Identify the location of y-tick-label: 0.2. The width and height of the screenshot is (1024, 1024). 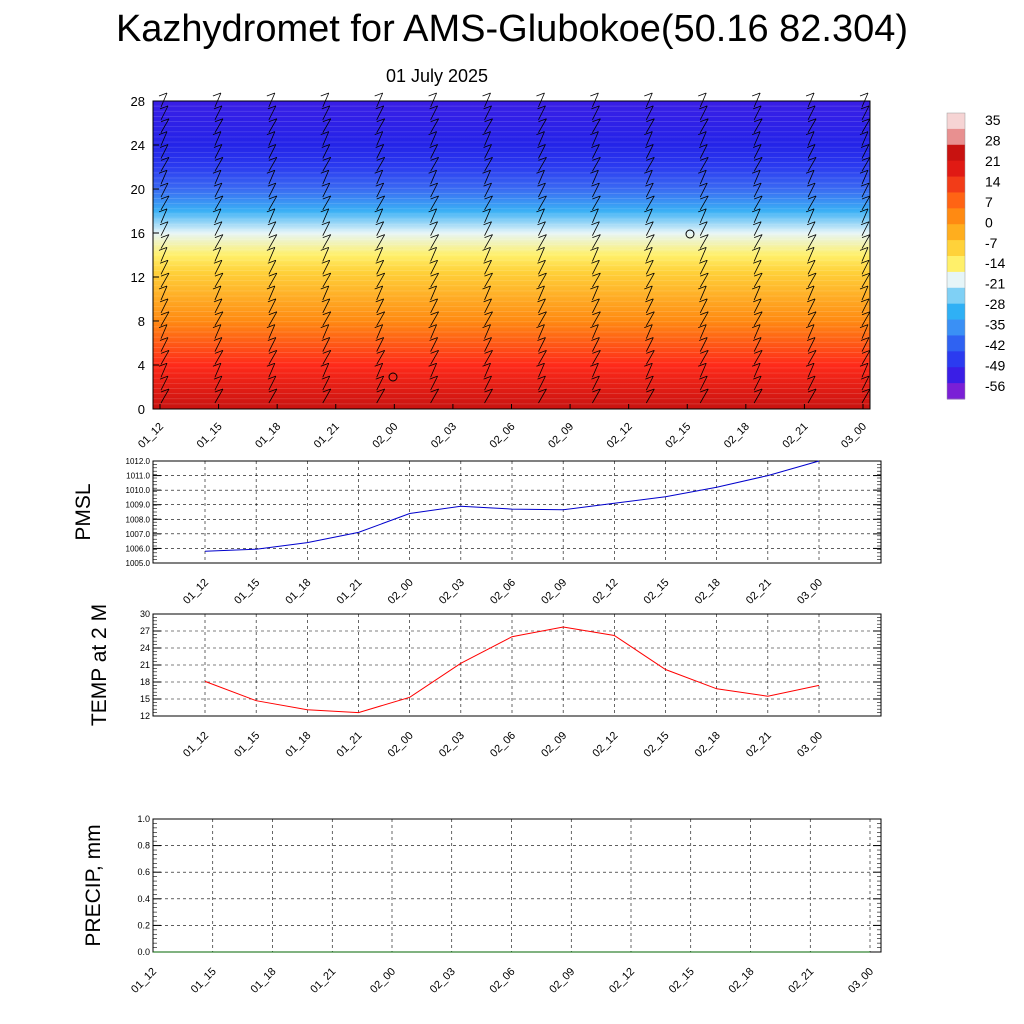
(143, 925).